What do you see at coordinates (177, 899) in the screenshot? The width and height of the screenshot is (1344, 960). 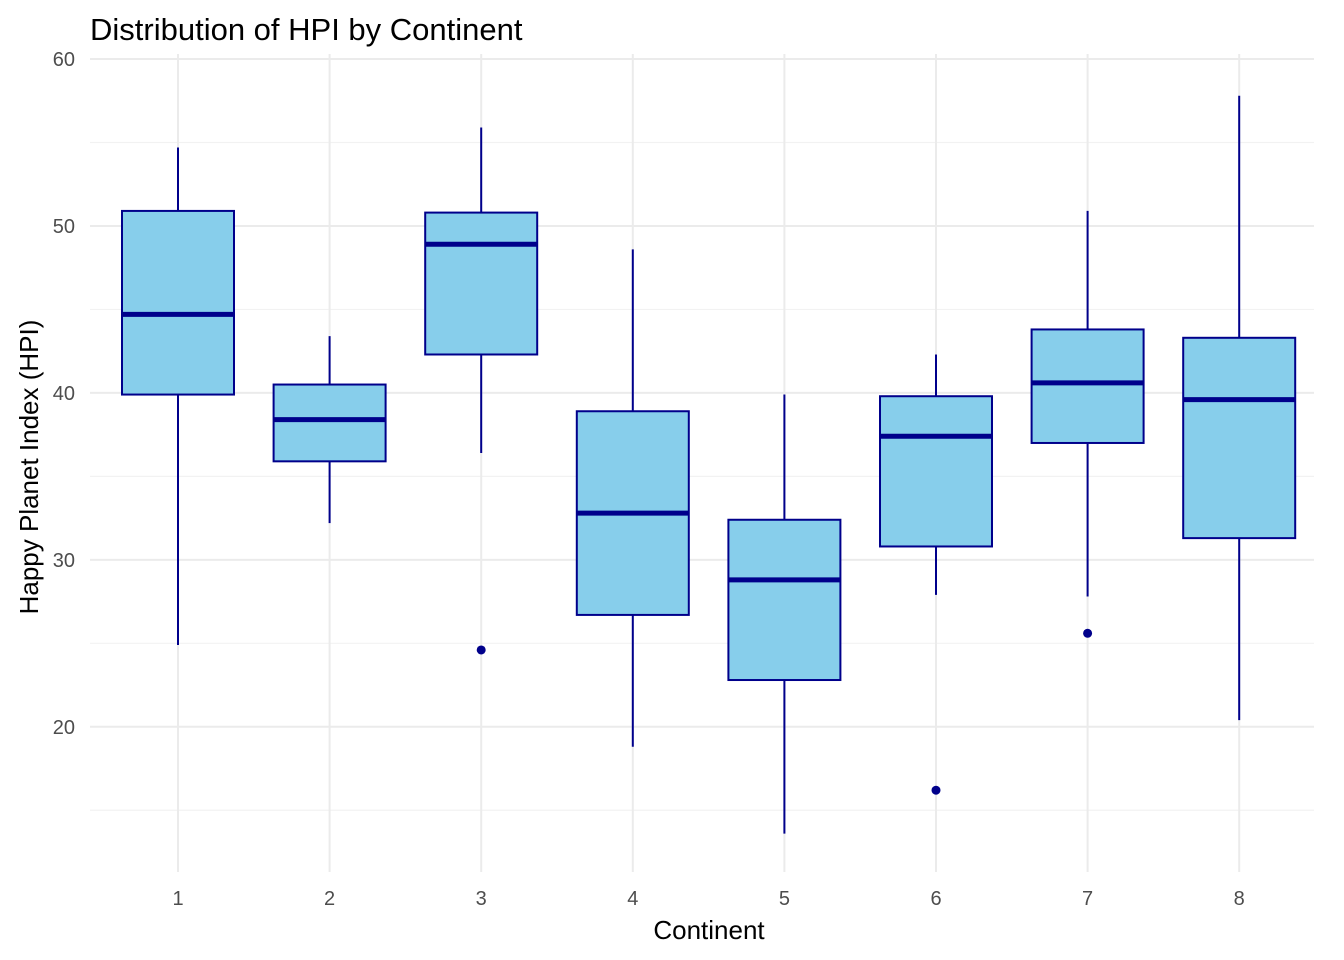 I see `x-tick-label: 1` at bounding box center [177, 899].